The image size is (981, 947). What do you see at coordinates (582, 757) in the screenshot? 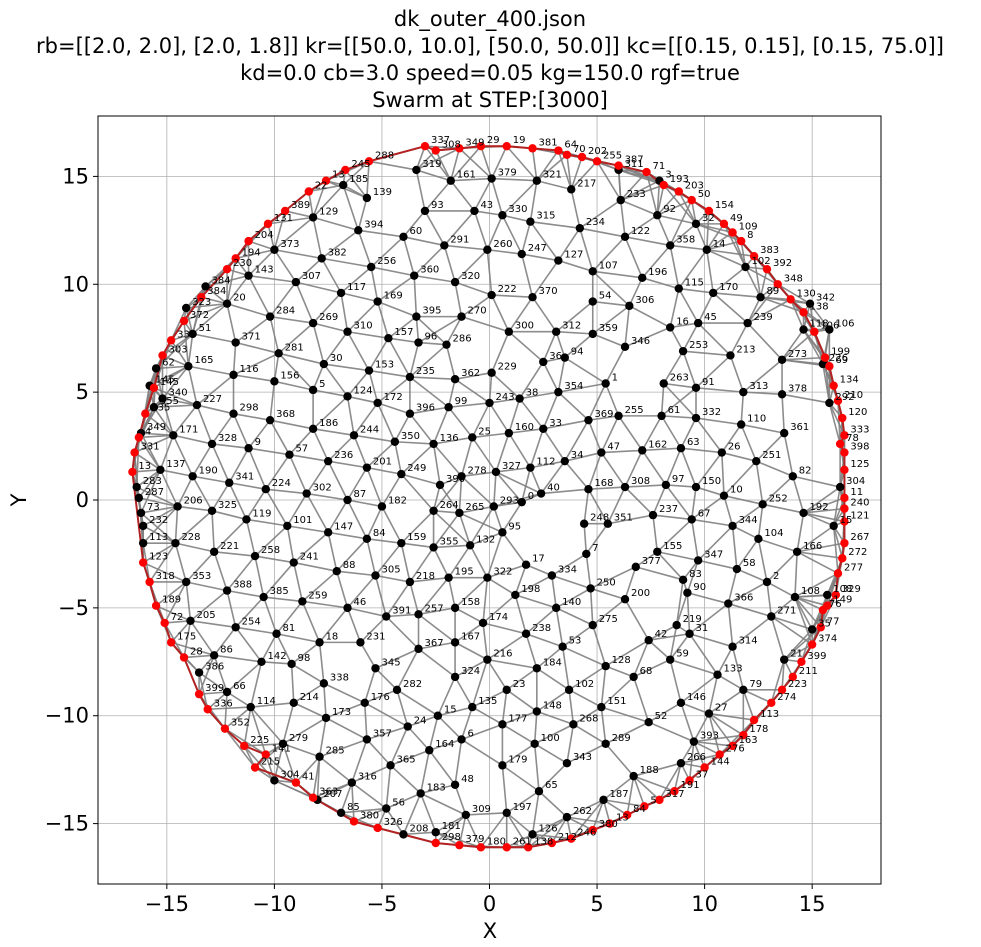
I see `point-label: 343` at bounding box center [582, 757].